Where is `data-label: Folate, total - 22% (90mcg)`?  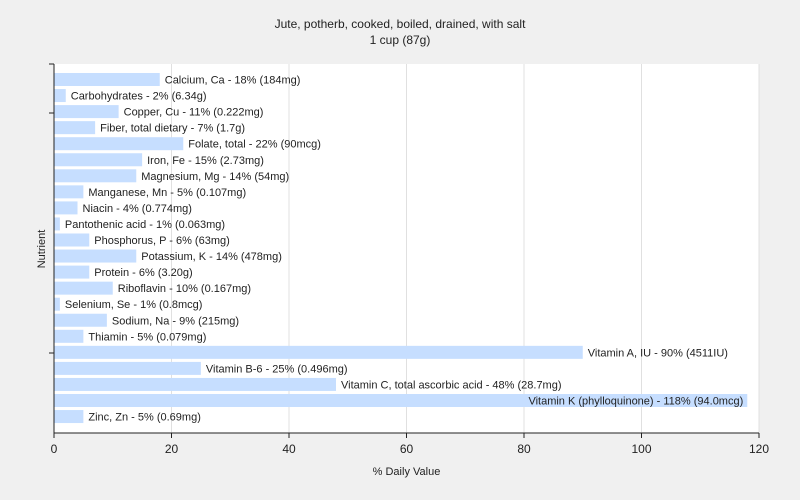 data-label: Folate, total - 22% (90mcg) is located at coordinates (254, 145).